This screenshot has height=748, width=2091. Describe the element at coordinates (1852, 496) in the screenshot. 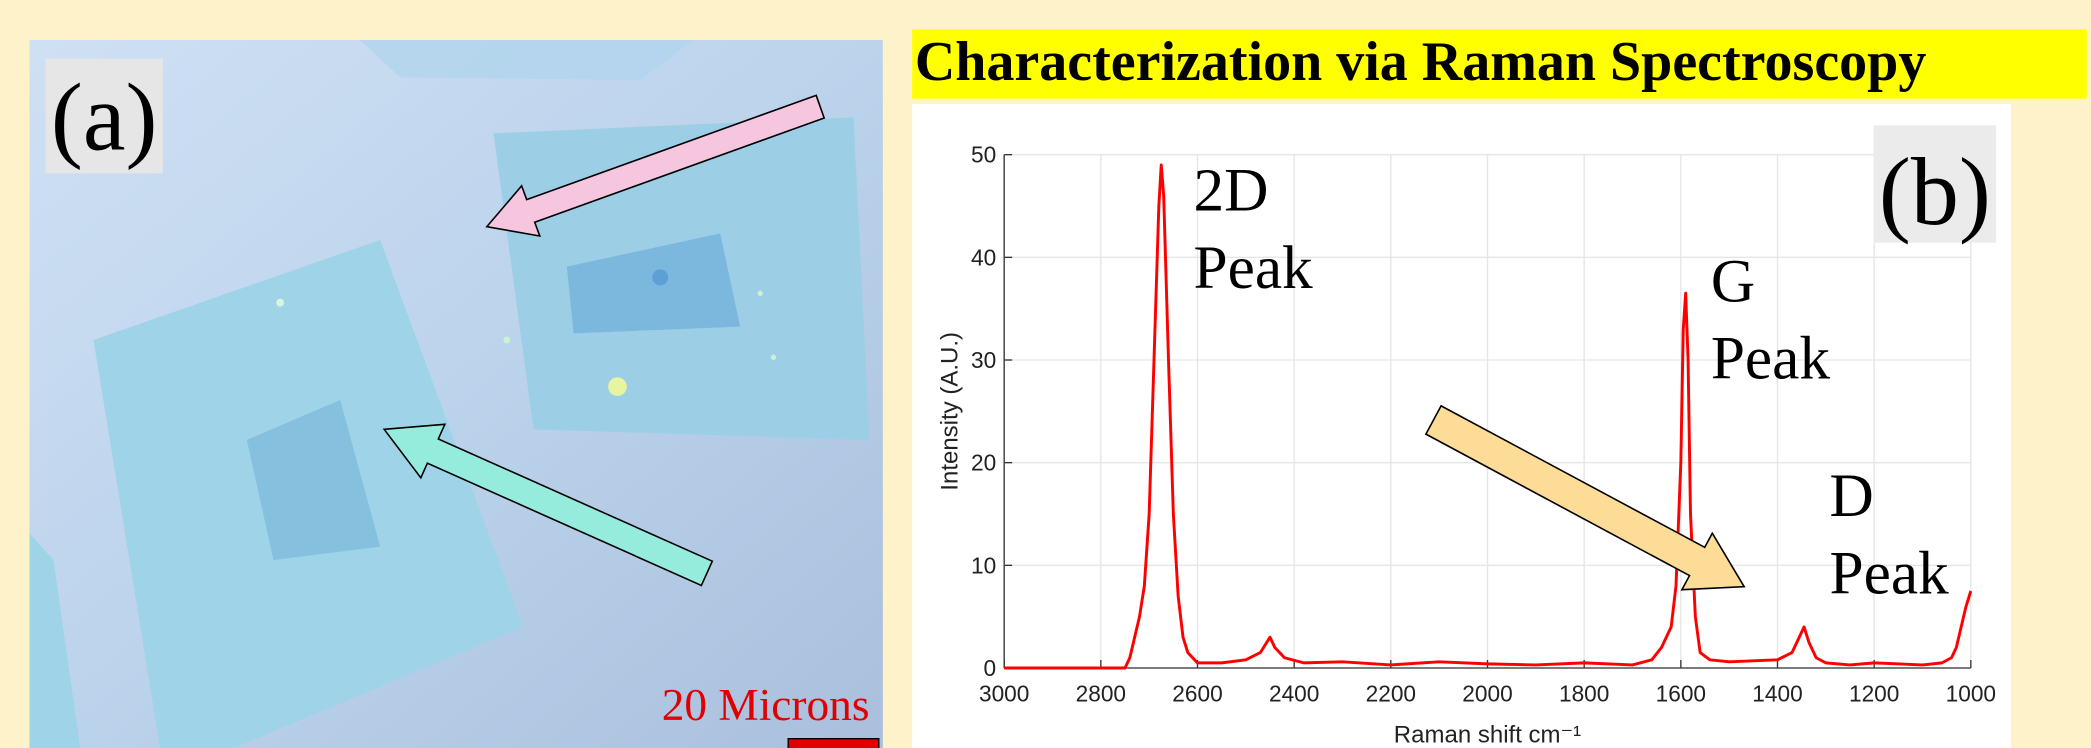

I see `annotation: D` at that location.